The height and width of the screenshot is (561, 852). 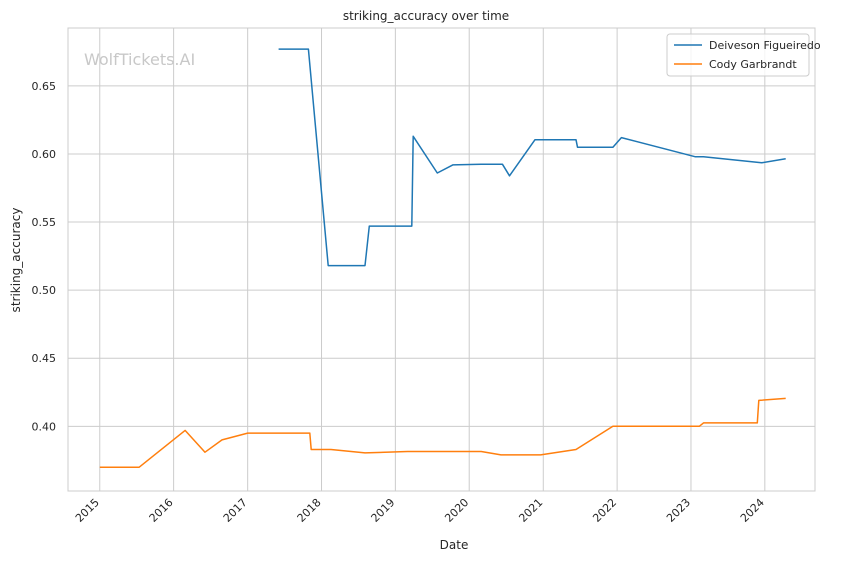 What do you see at coordinates (44, 426) in the screenshot?
I see `y-tick-label: 0.40` at bounding box center [44, 426].